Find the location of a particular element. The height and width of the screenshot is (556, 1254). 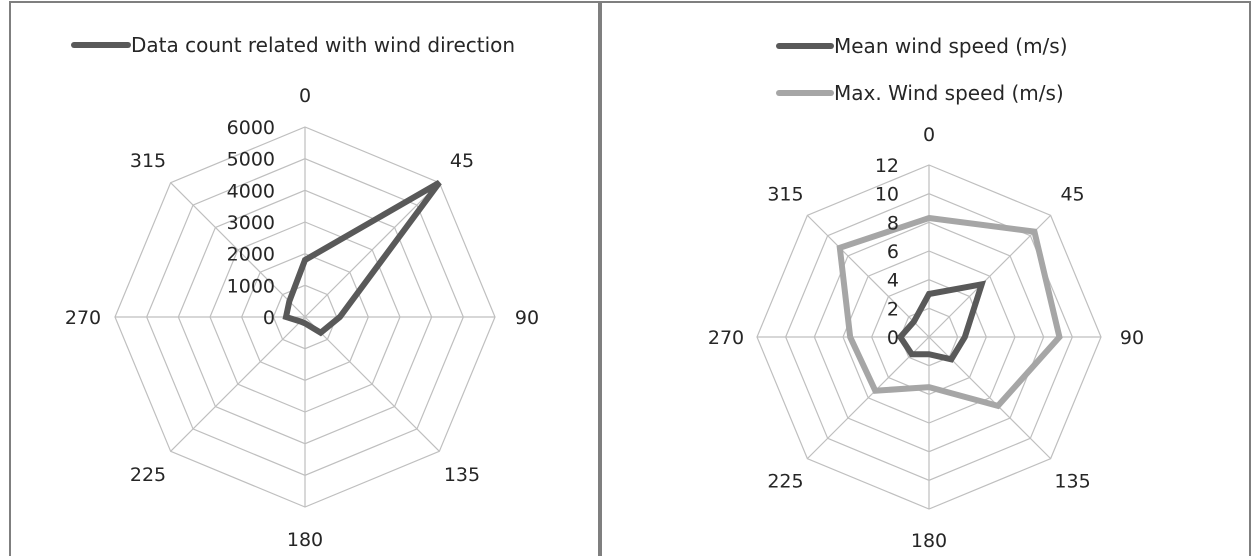

legend-label: Max. Wind speed (m/s) is located at coordinates (949, 93).